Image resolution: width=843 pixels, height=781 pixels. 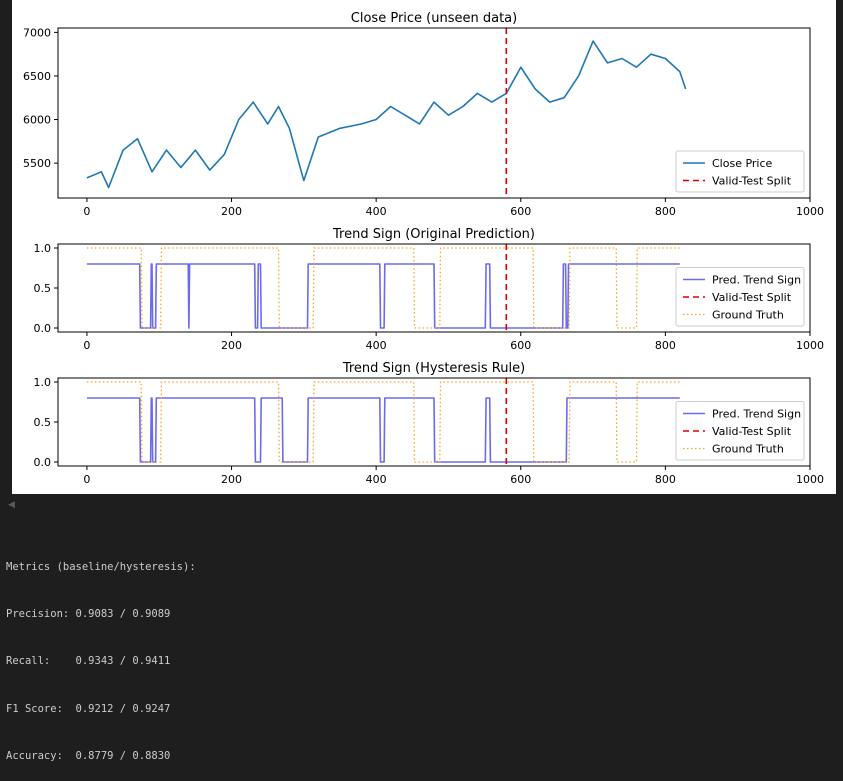 I want to click on console-line: Accuracy: 0.8779 / 0.8830, so click(x=88, y=756).